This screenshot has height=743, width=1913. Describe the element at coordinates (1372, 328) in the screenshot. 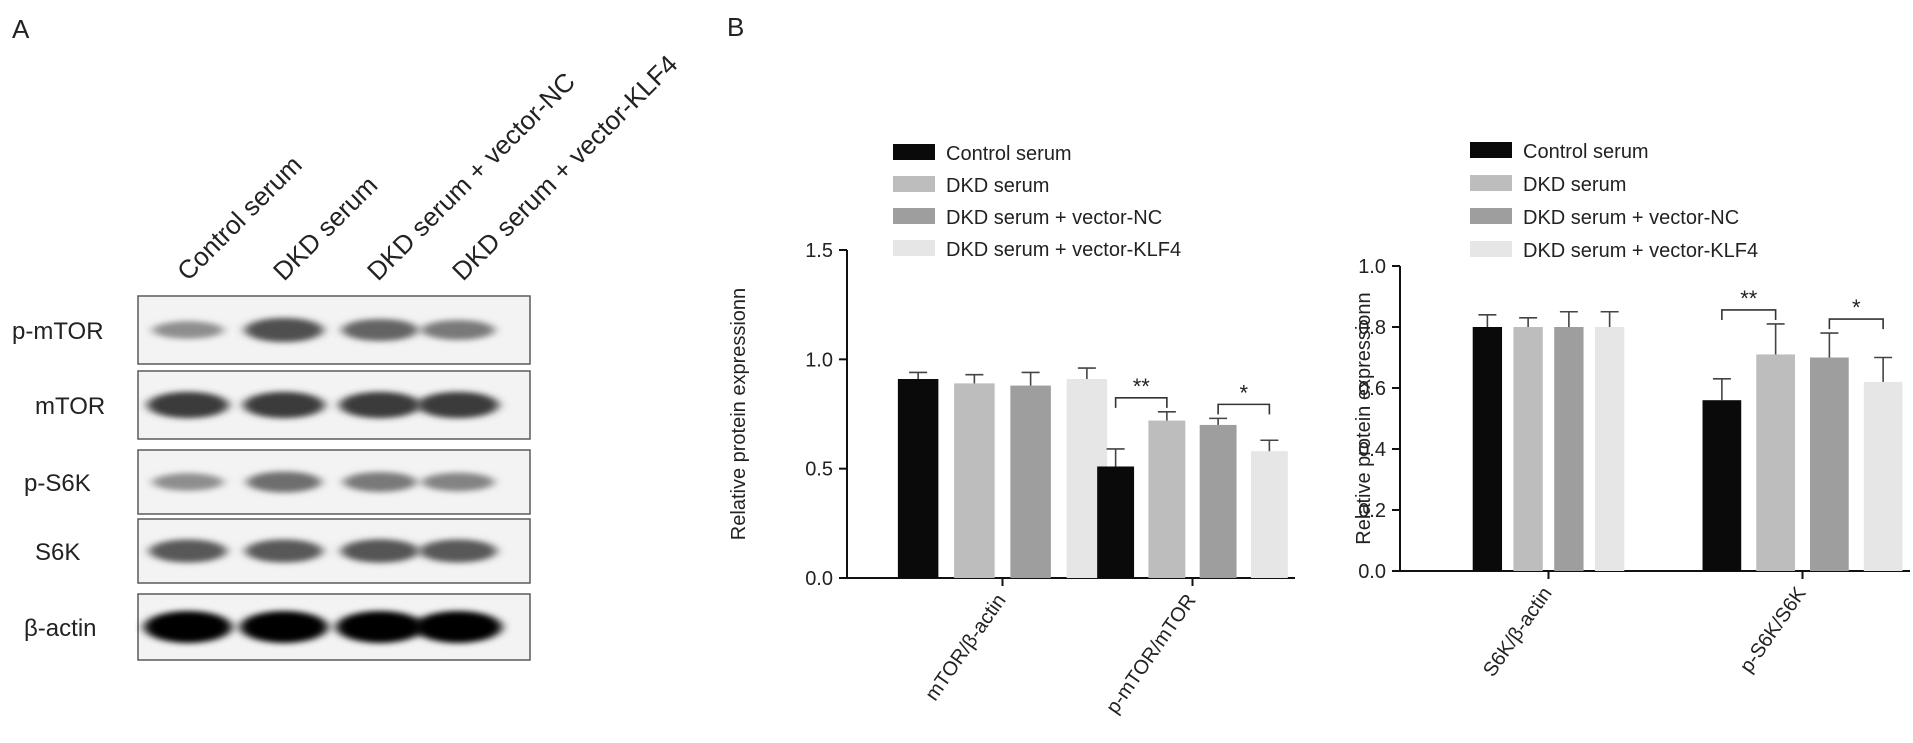

I see `y-tick-label: 0.8` at that location.